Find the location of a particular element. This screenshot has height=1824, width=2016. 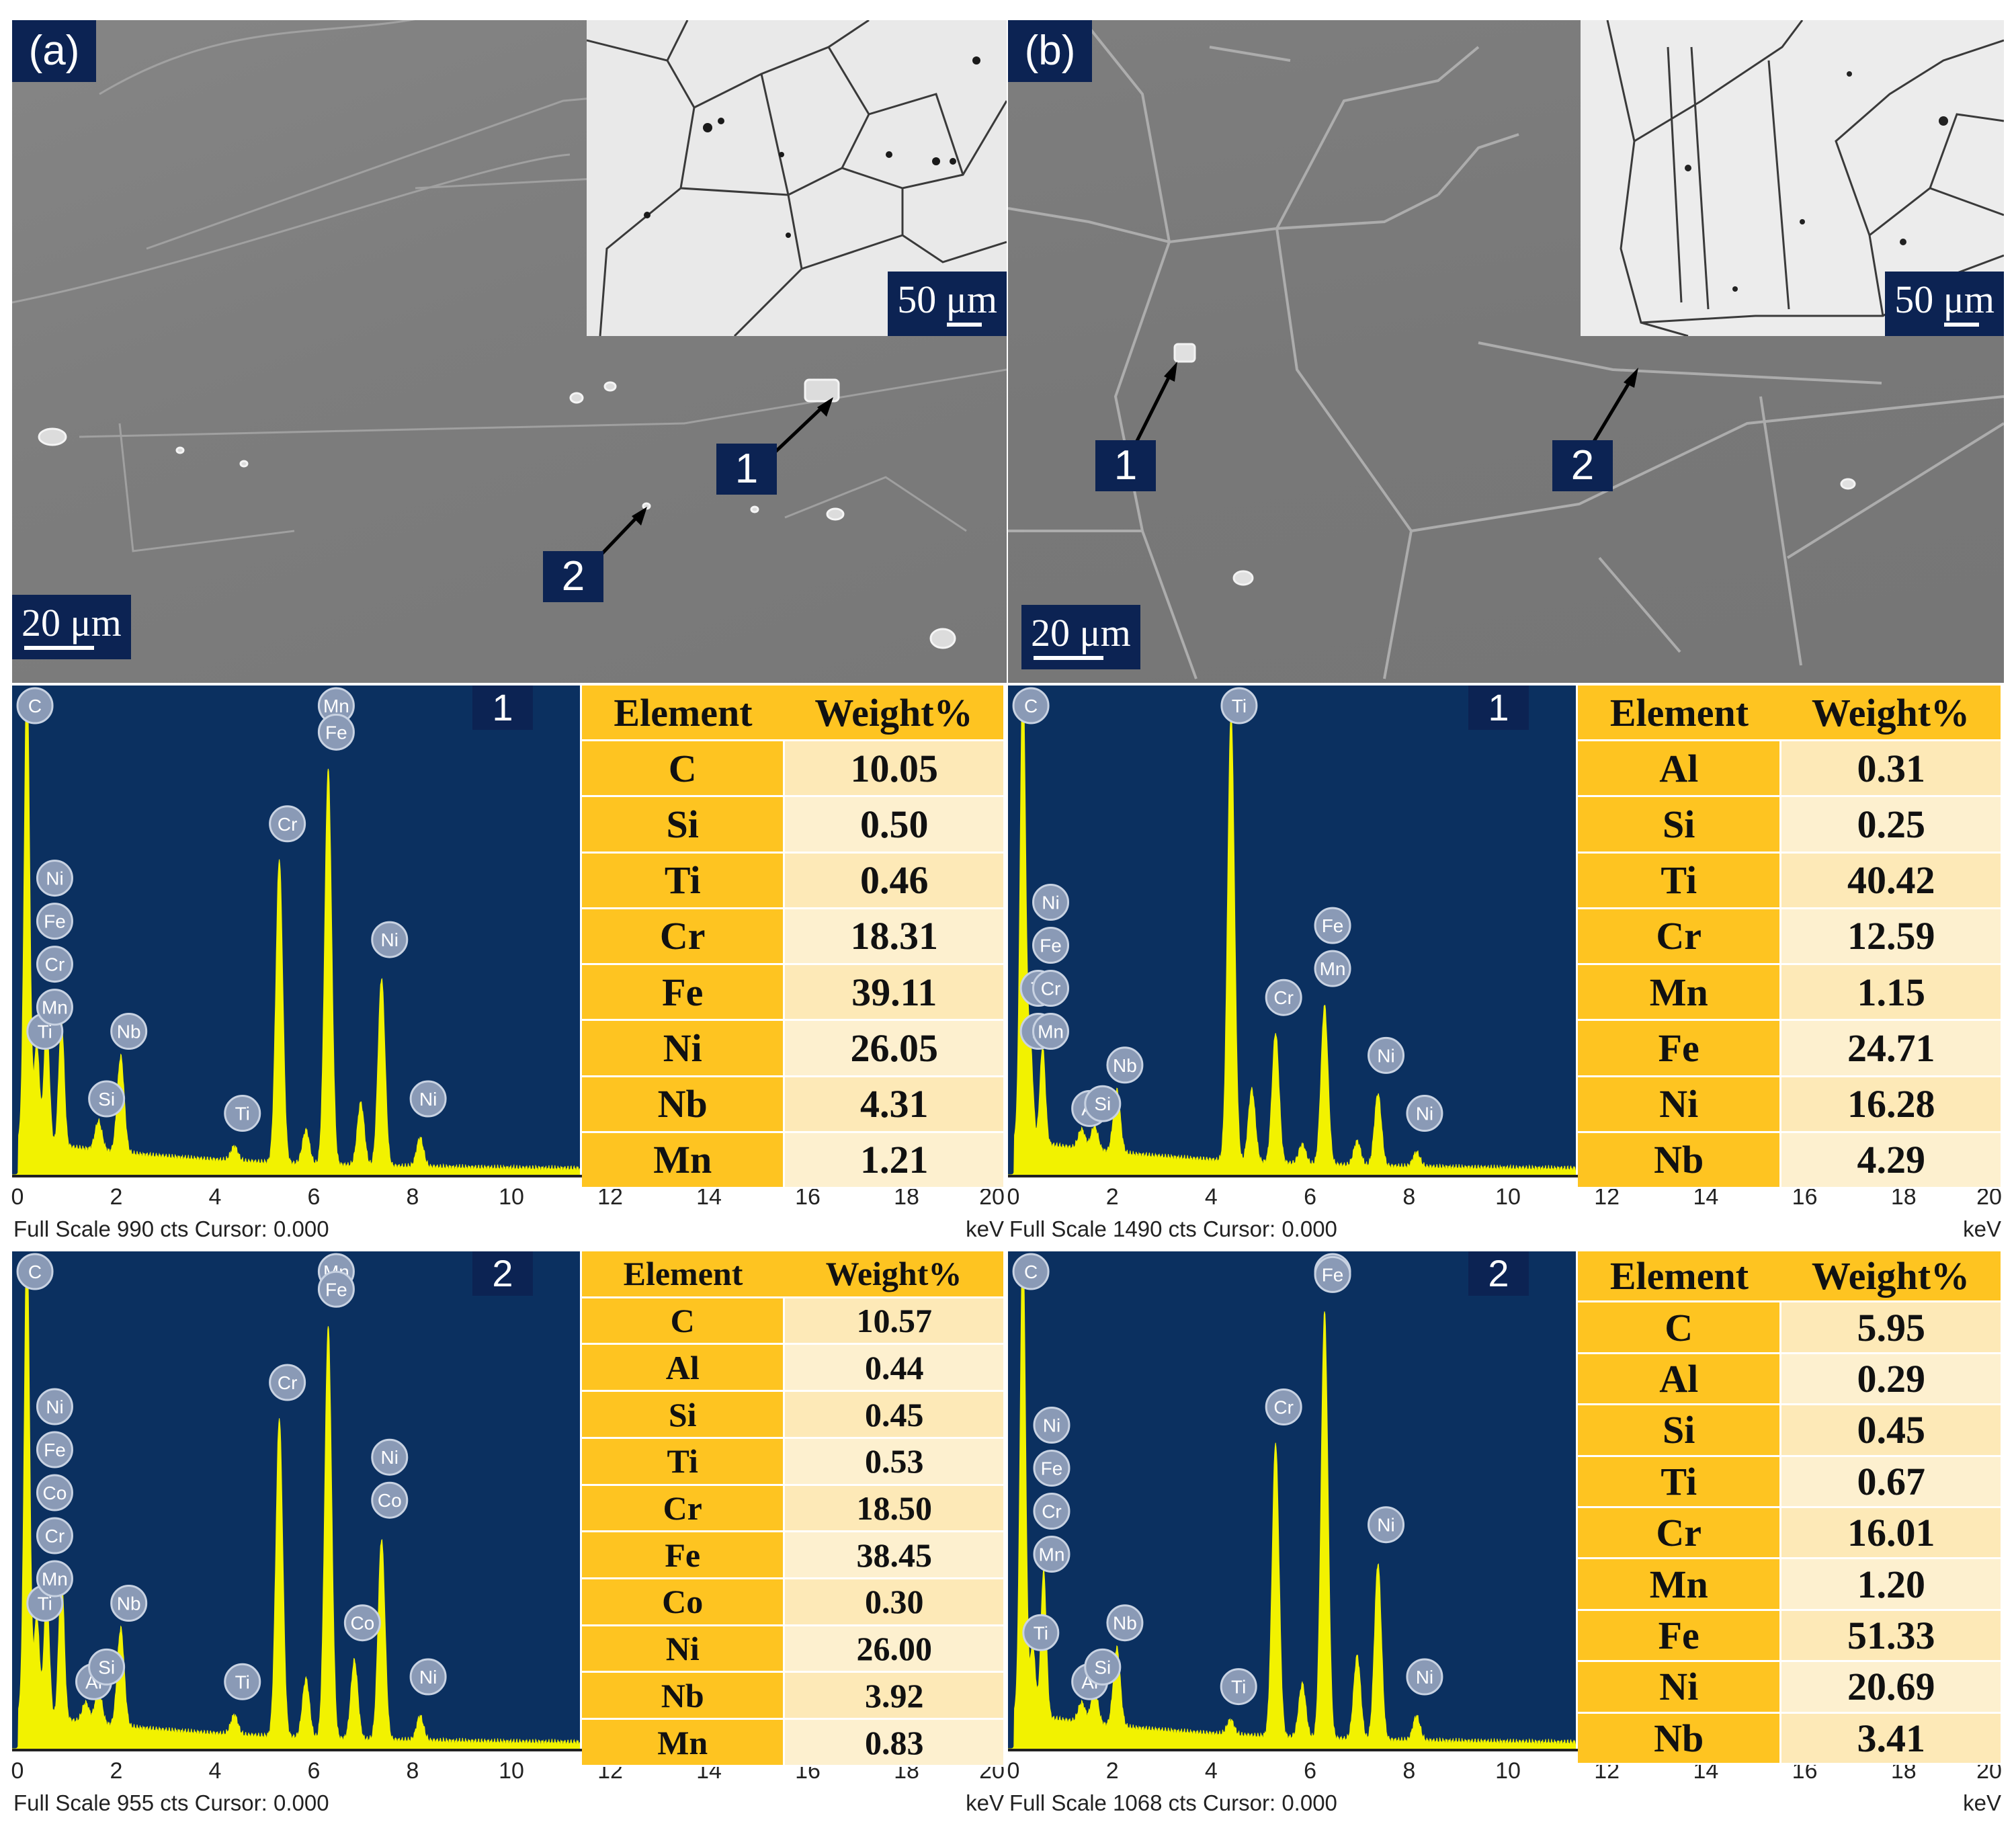

table-row: Nb 4.31 is located at coordinates (792, 1104).